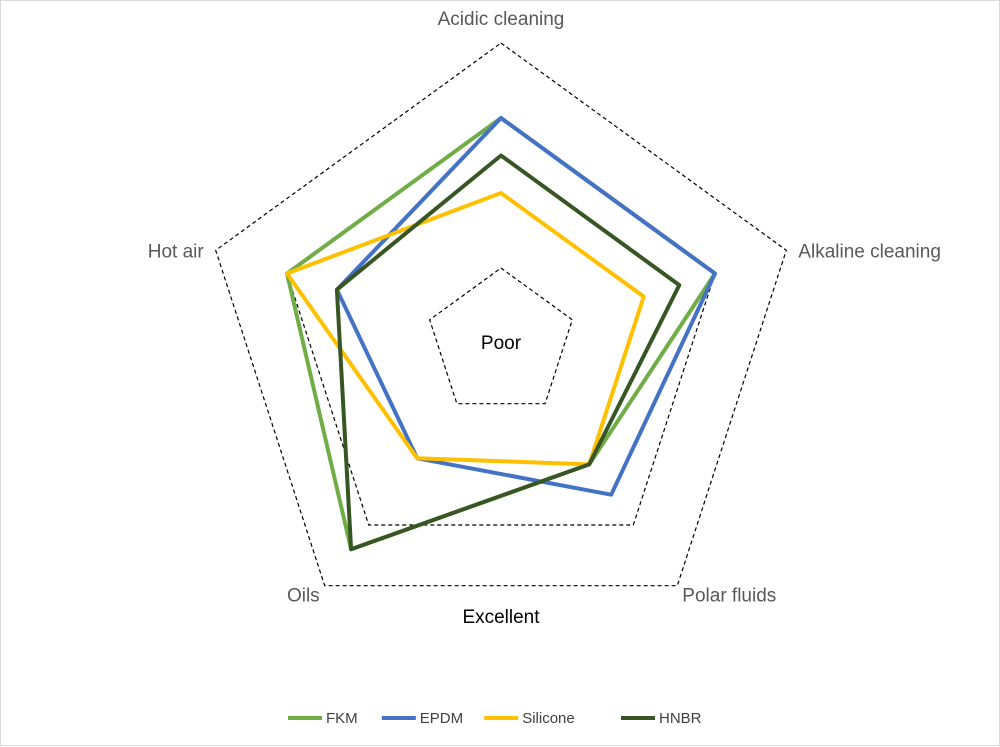 The height and width of the screenshot is (747, 1000). I want to click on scale-label-inner: Poor, so click(501, 343).